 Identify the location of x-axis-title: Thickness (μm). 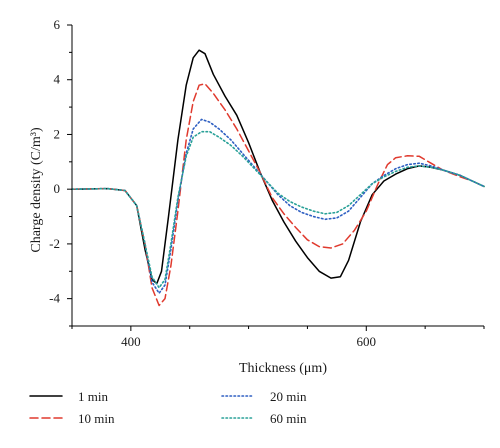
(283, 368).